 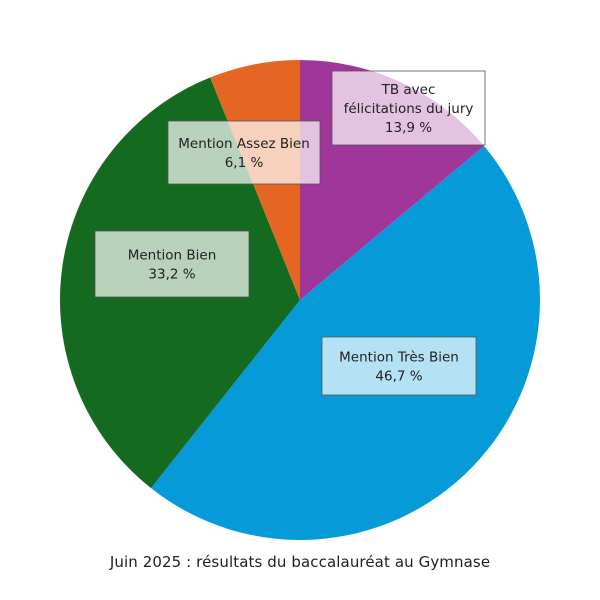 I want to click on slice-label-text-3: Mention Assez Bien, so click(x=244, y=144).